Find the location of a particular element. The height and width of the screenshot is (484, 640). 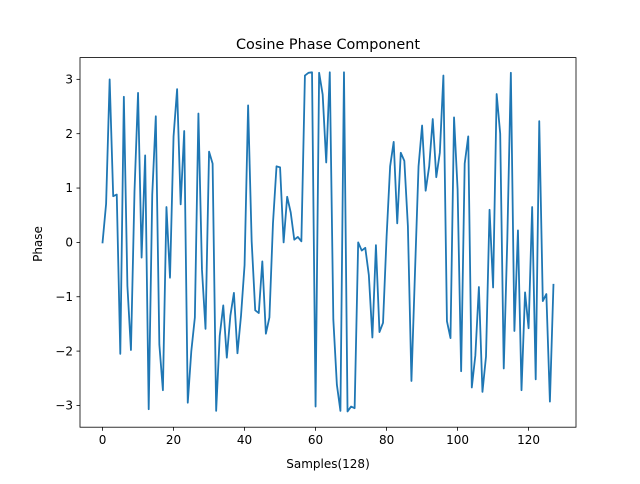

y-tick-label: −3 is located at coordinates (64, 406).